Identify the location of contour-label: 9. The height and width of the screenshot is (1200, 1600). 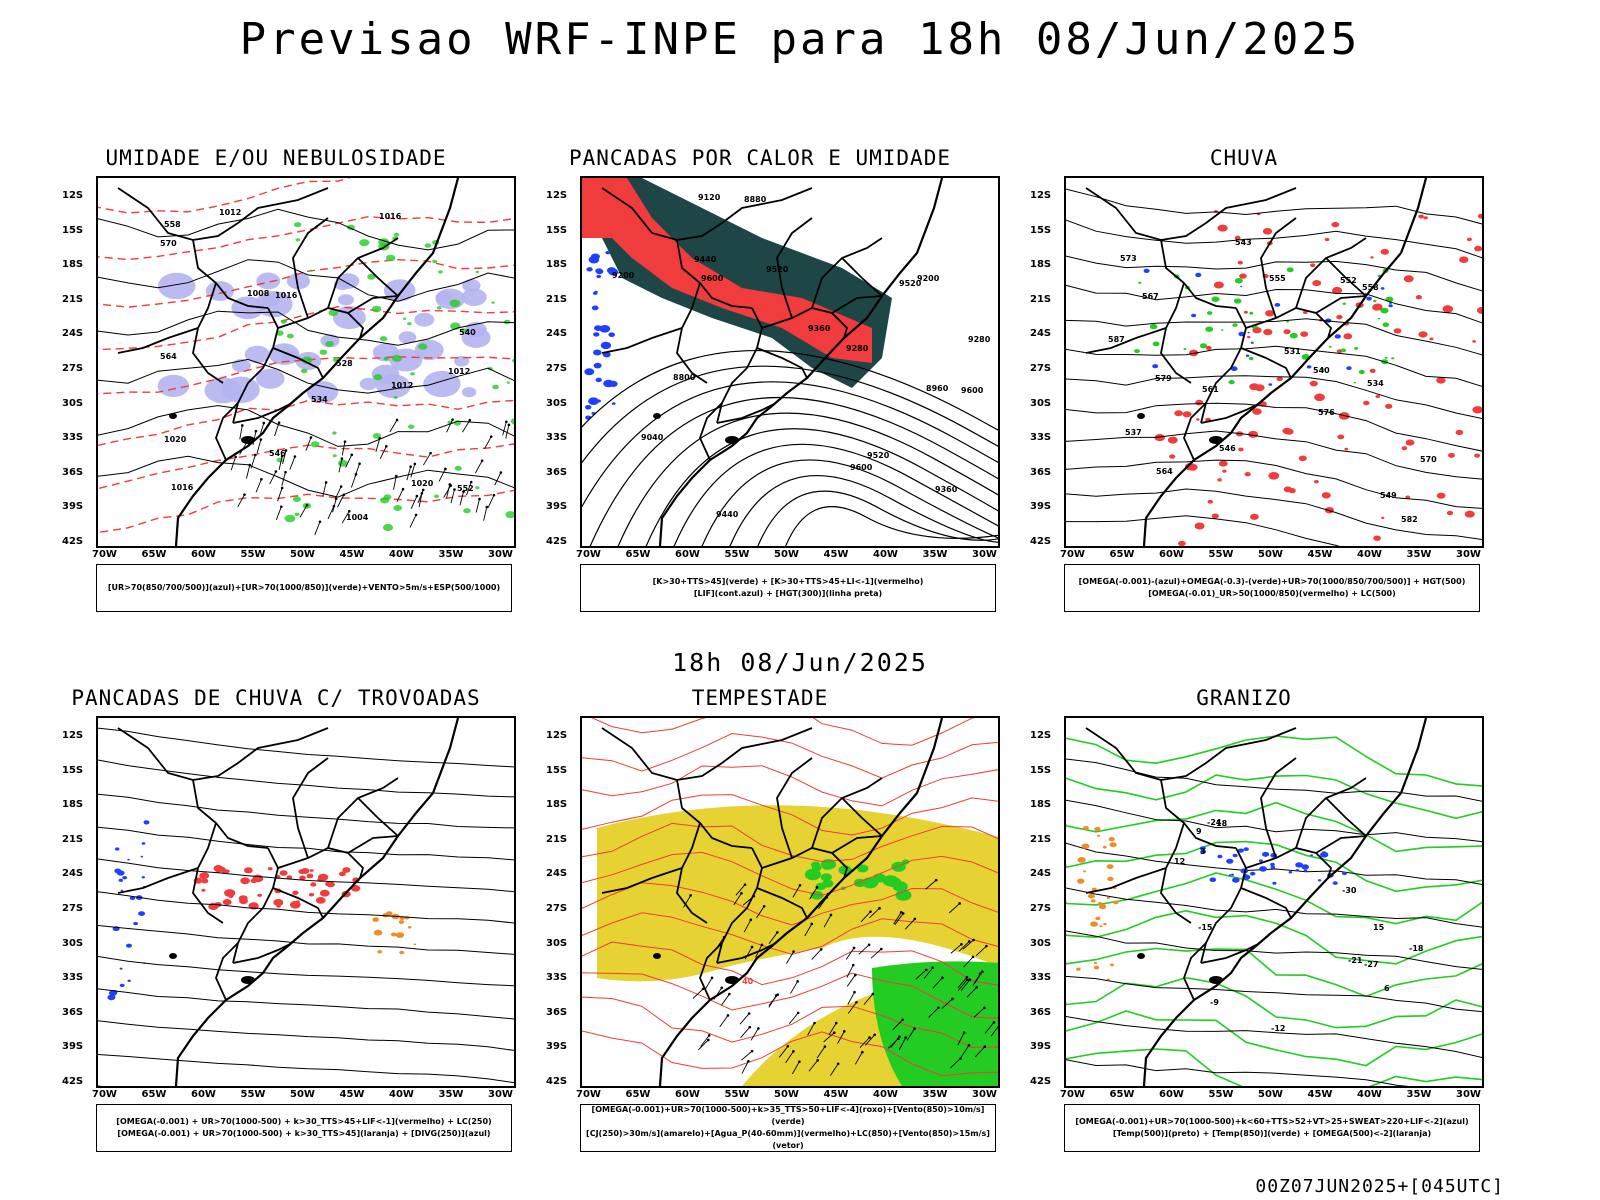
(1199, 831).